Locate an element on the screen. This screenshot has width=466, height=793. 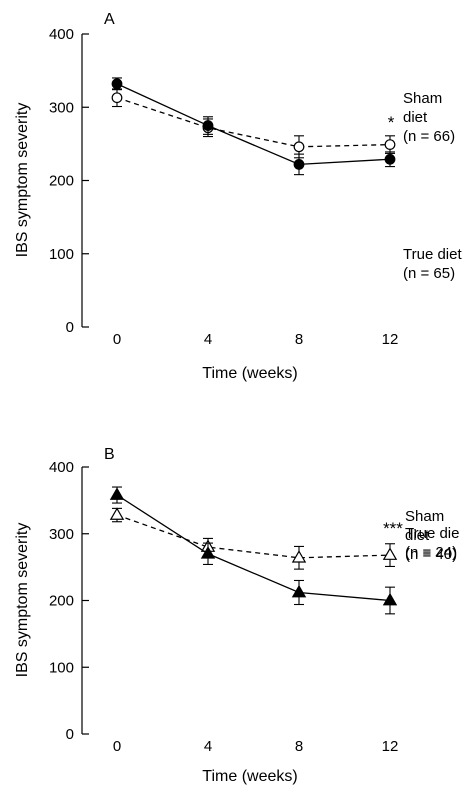
series-label-line: (n = 65) is located at coordinates (429, 273).